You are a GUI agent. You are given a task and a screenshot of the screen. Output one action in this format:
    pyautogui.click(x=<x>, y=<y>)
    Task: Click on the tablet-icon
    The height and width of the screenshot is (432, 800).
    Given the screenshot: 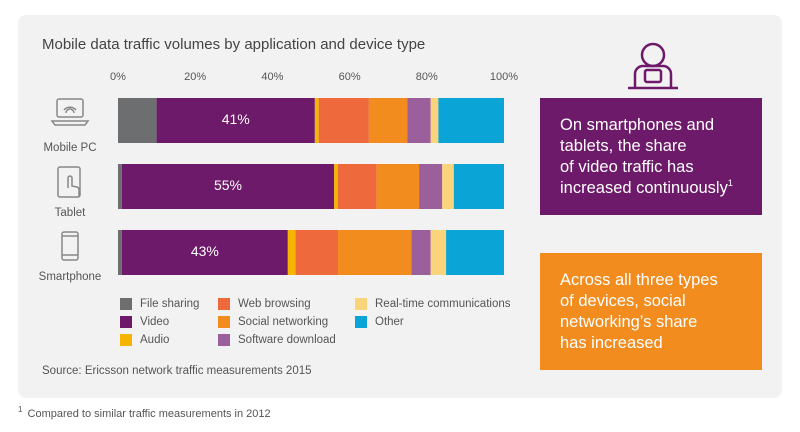 What is the action you would take?
    pyautogui.click(x=69, y=182)
    